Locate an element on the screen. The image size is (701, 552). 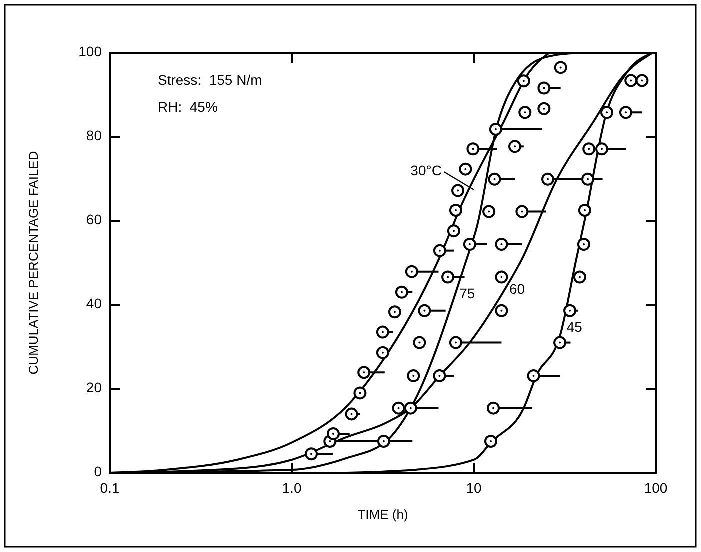
y-tick-label: 40 is located at coordinates (94, 304).